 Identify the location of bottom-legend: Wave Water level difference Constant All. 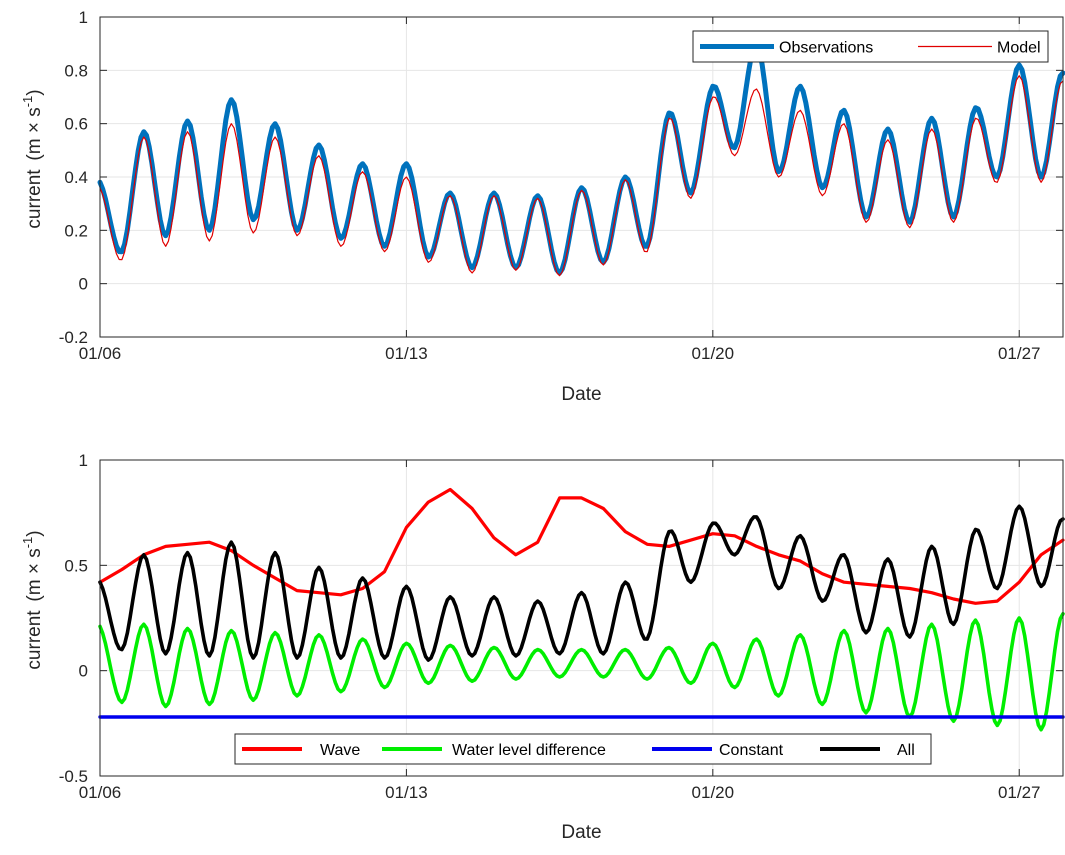
(583, 749).